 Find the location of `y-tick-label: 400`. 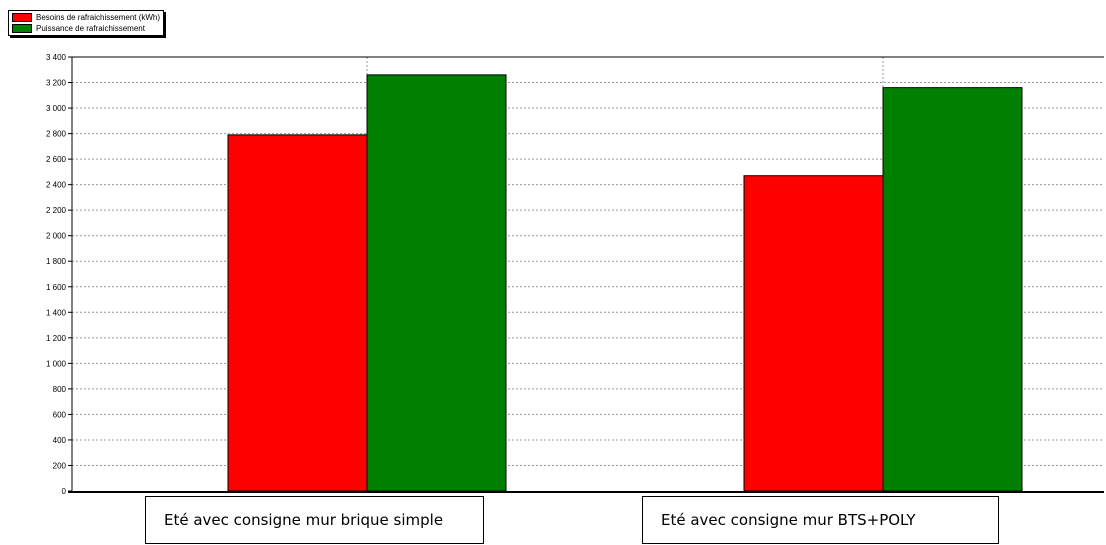

y-tick-label: 400 is located at coordinates (60, 440).